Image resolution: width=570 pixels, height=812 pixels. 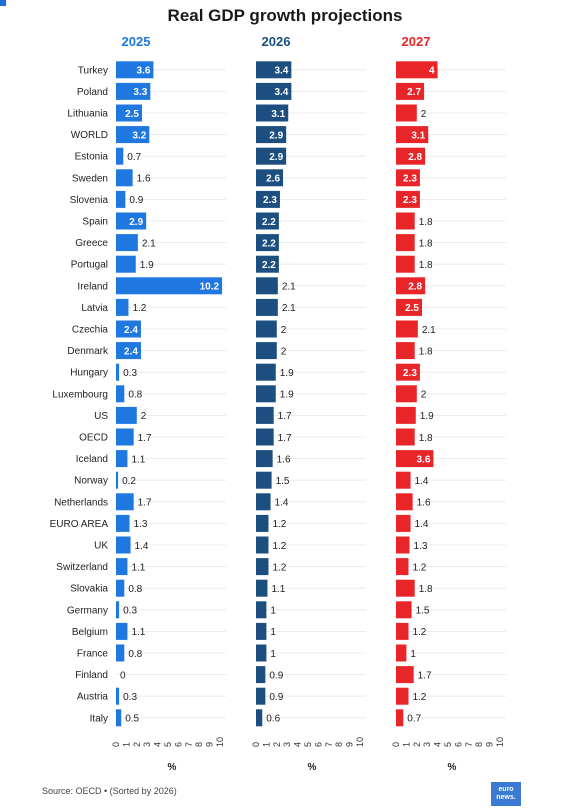 What do you see at coordinates (278, 589) in the screenshot?
I see `data-label: 1.1` at bounding box center [278, 589].